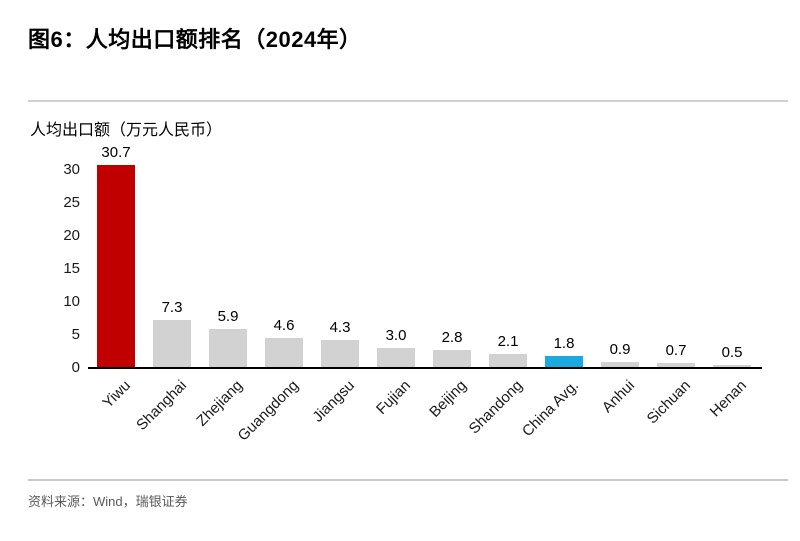 This screenshot has height=541, width=800. I want to click on figure-title: 图6：人均出口额排名（2024年）, so click(195, 39).